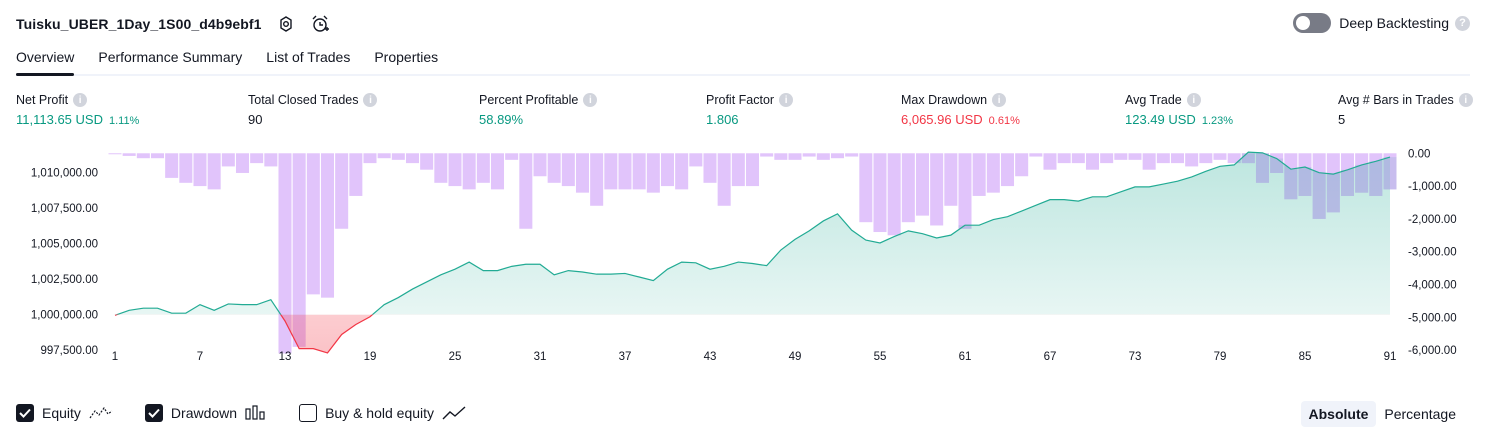  I want to click on equity-label: Equity, so click(61, 413).